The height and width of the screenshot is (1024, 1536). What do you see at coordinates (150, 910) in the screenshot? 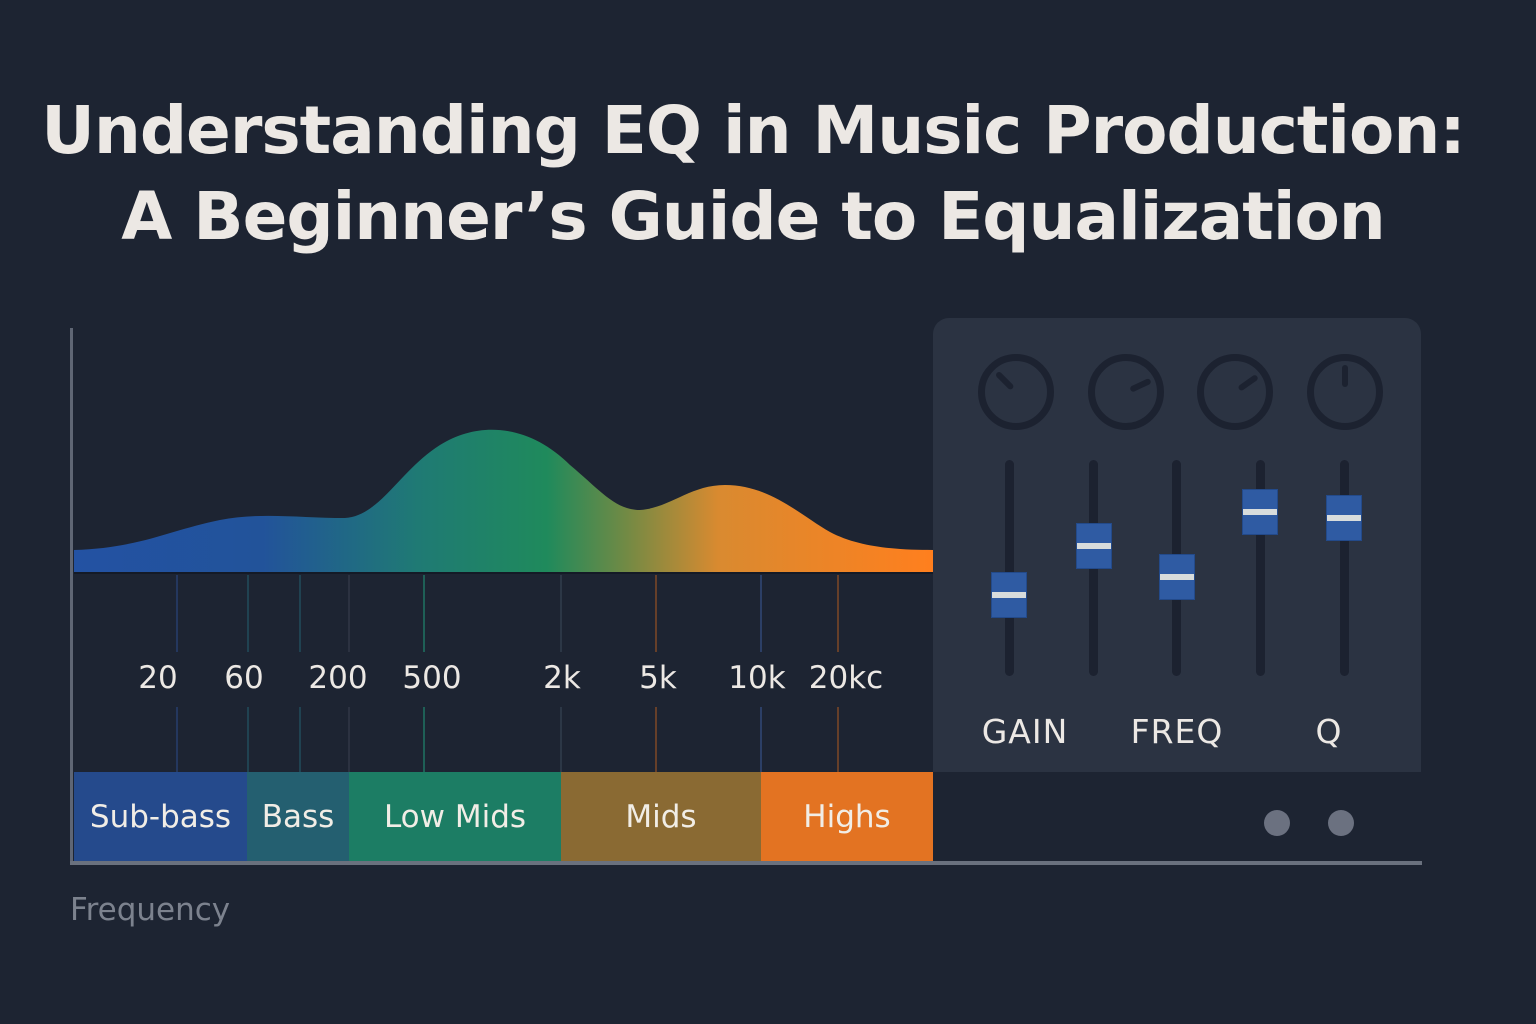
I see `x-axis-label: Frequency` at bounding box center [150, 910].